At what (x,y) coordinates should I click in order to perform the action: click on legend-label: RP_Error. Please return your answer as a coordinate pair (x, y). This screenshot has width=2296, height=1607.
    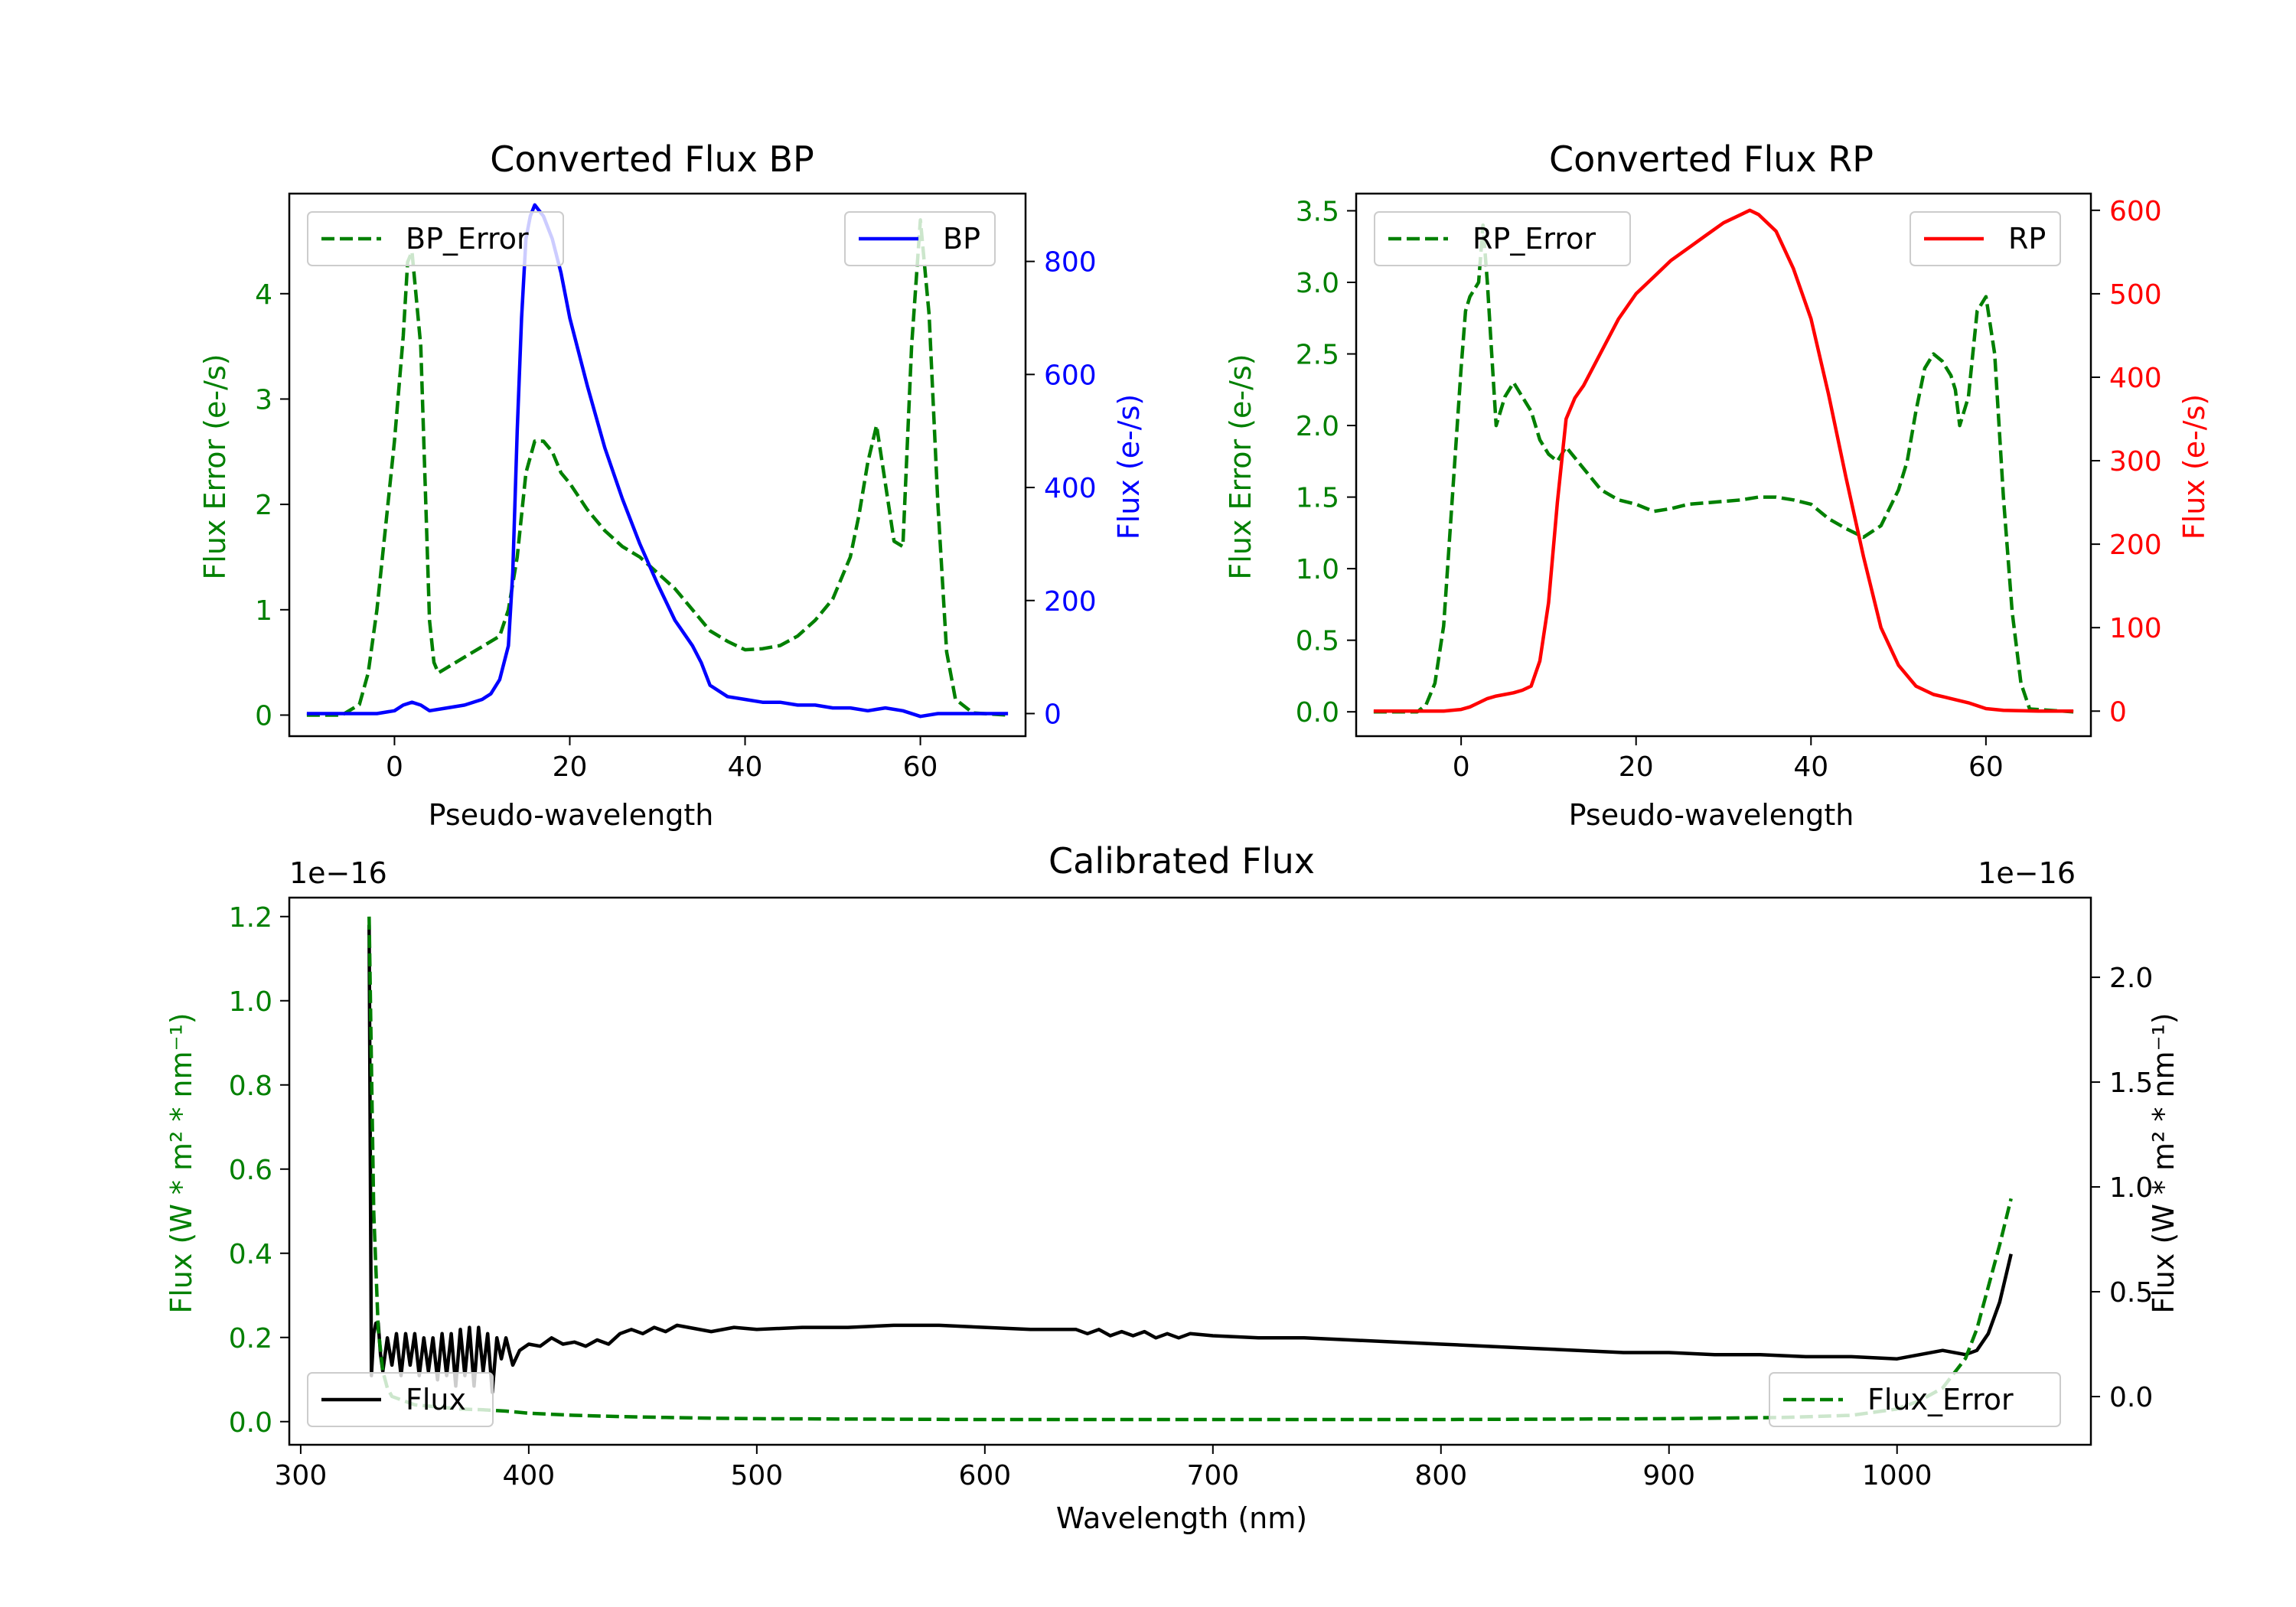
    Looking at the image, I should click on (1534, 239).